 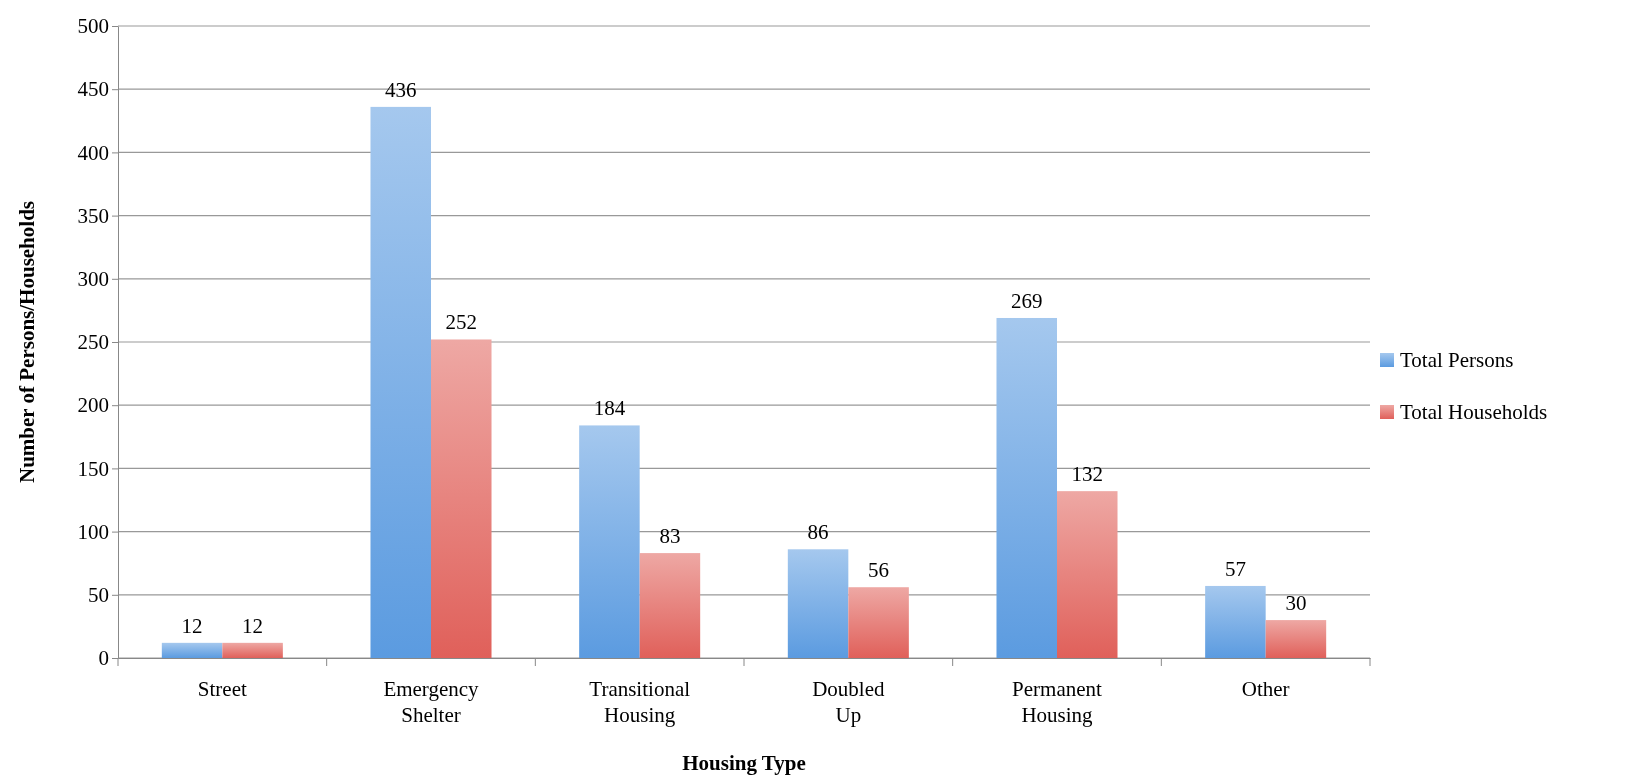 I want to click on y-tick-label: 350, so click(x=93, y=215).